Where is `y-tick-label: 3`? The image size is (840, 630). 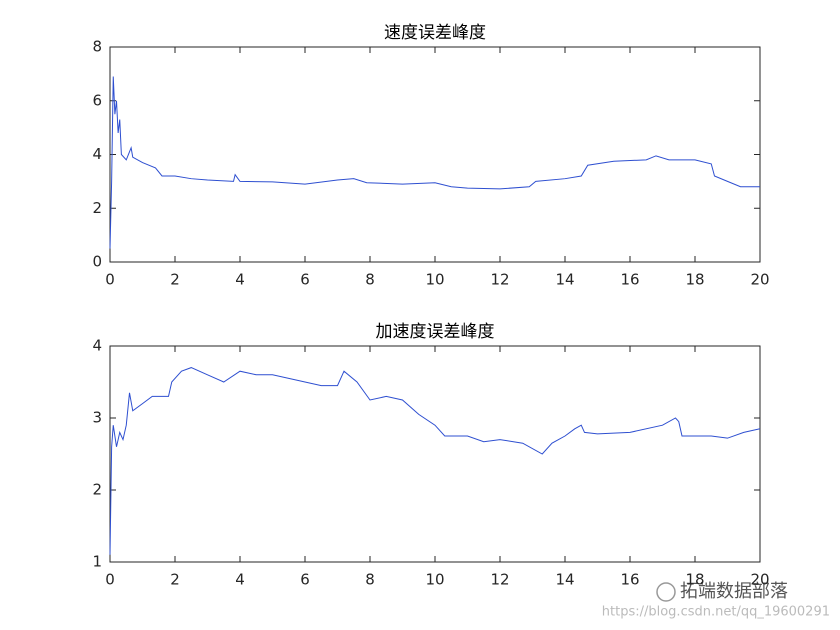
y-tick-label: 3 is located at coordinates (97, 418).